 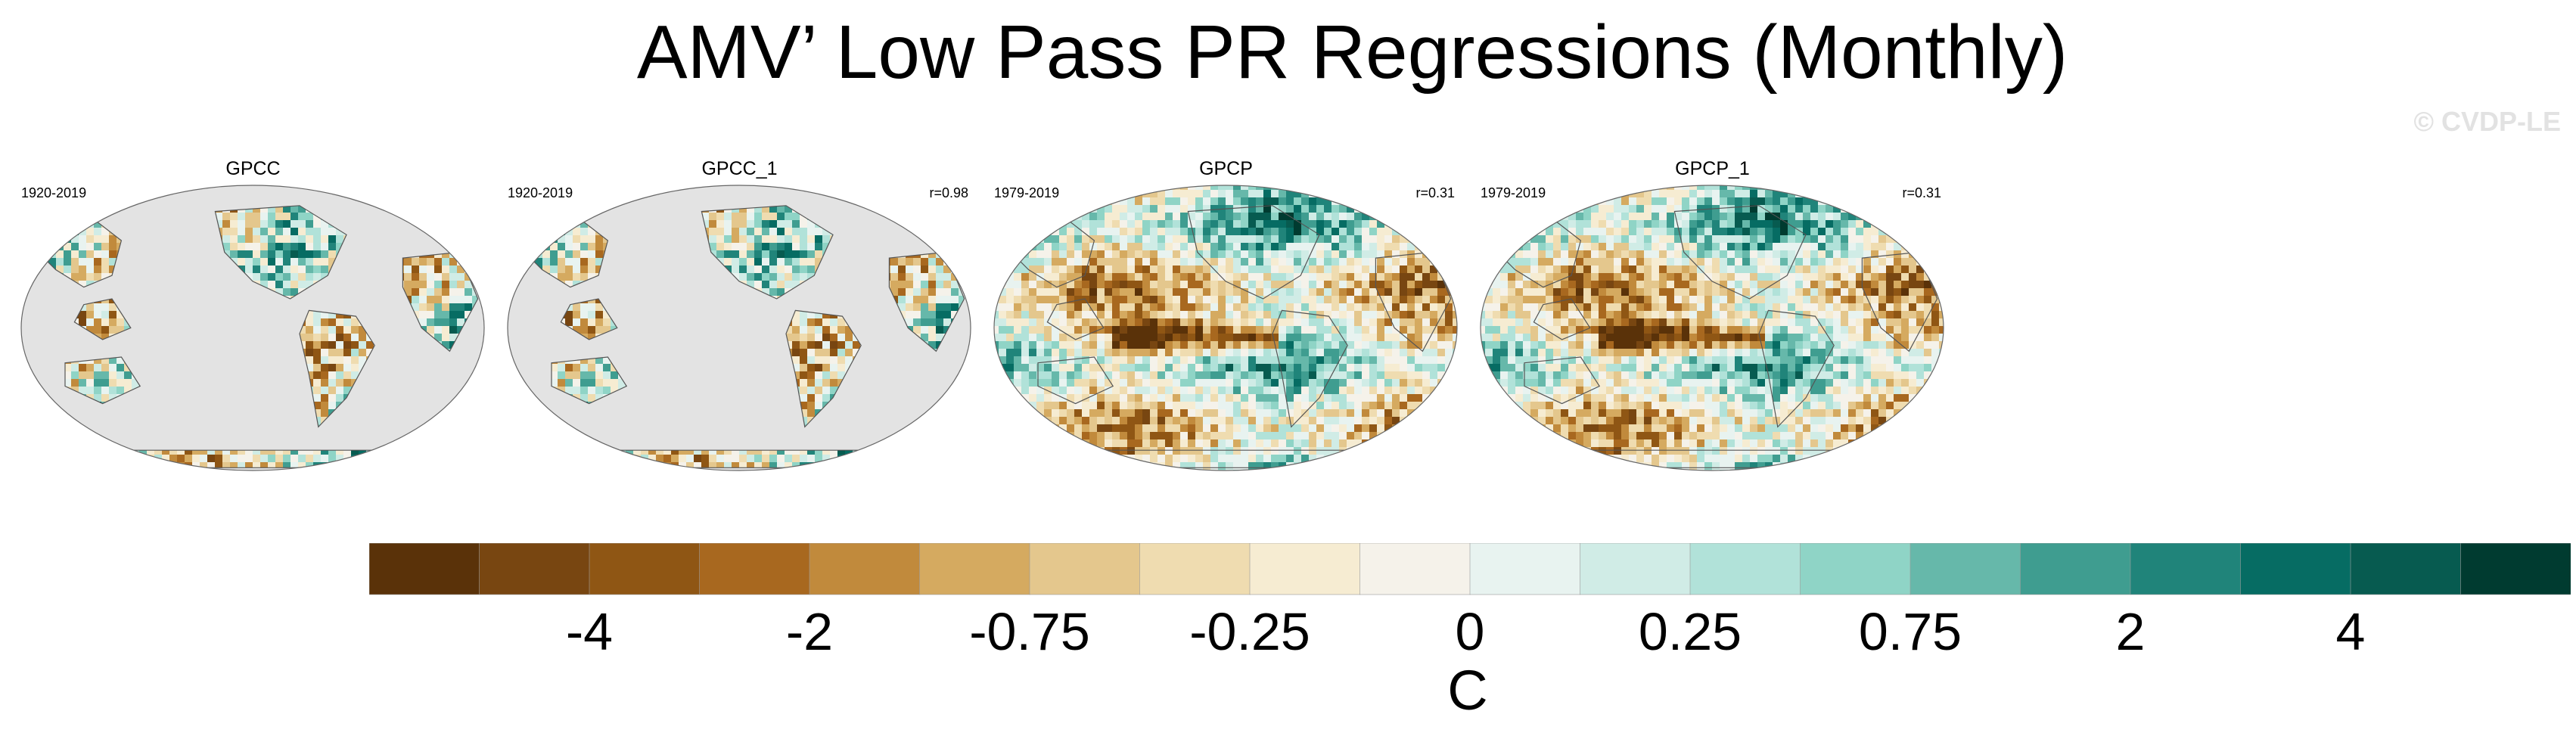 What do you see at coordinates (1352, 52) in the screenshot?
I see `figure-title: AMV’ Low Pass PR Regressions (Monthly)` at bounding box center [1352, 52].